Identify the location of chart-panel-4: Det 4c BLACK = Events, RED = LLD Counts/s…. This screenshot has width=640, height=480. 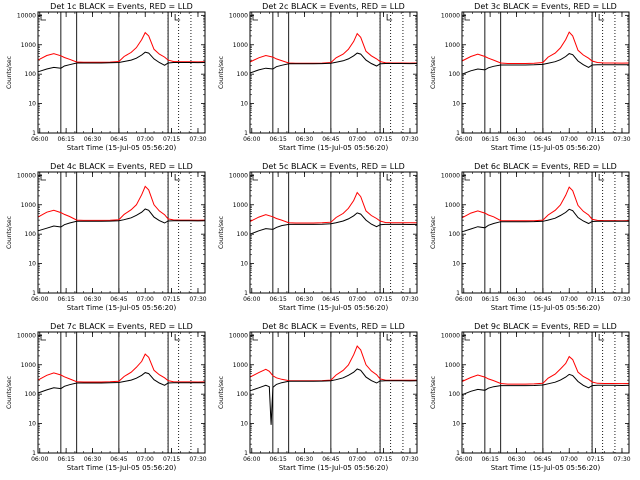
(106, 237).